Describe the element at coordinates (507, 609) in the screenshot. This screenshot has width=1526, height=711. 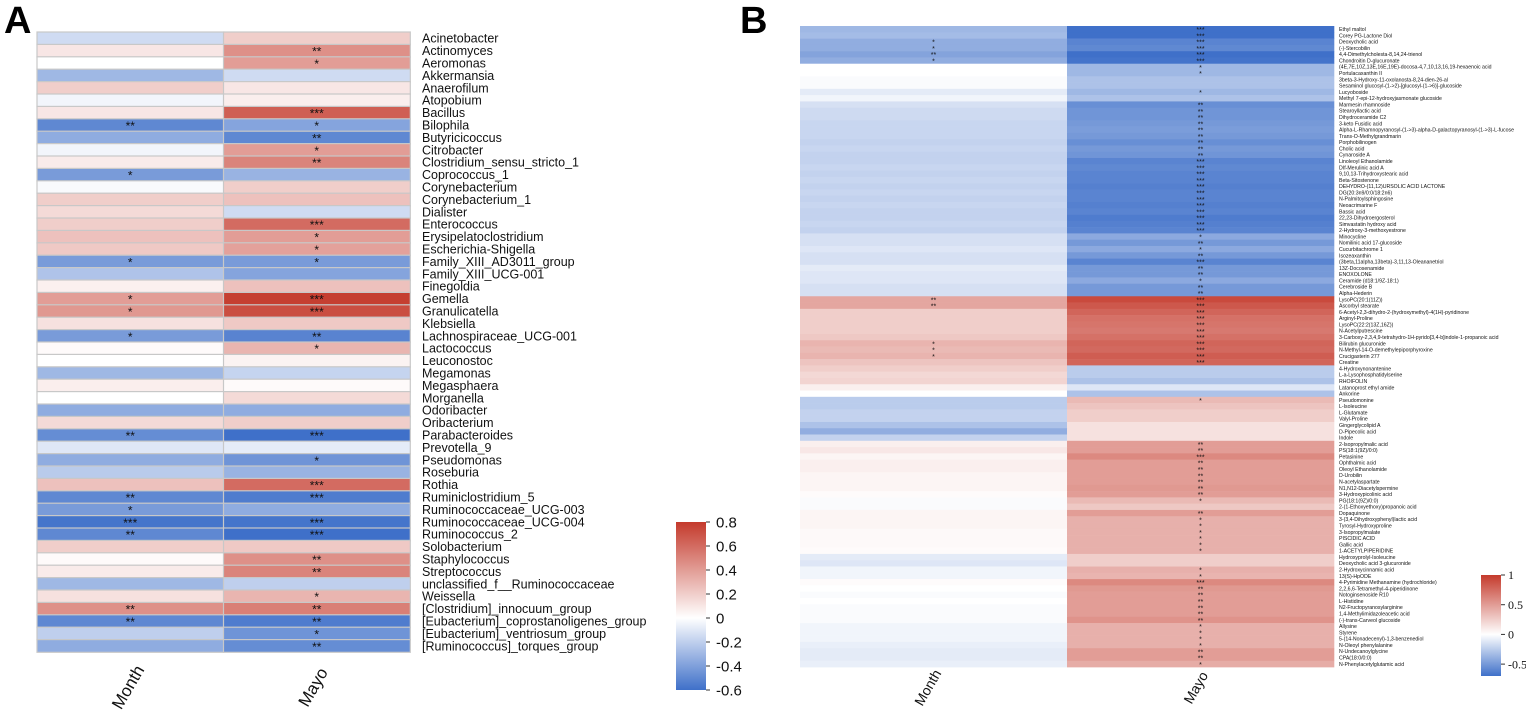
I see `row-label: [Clostridium]_innocuum_group` at that location.